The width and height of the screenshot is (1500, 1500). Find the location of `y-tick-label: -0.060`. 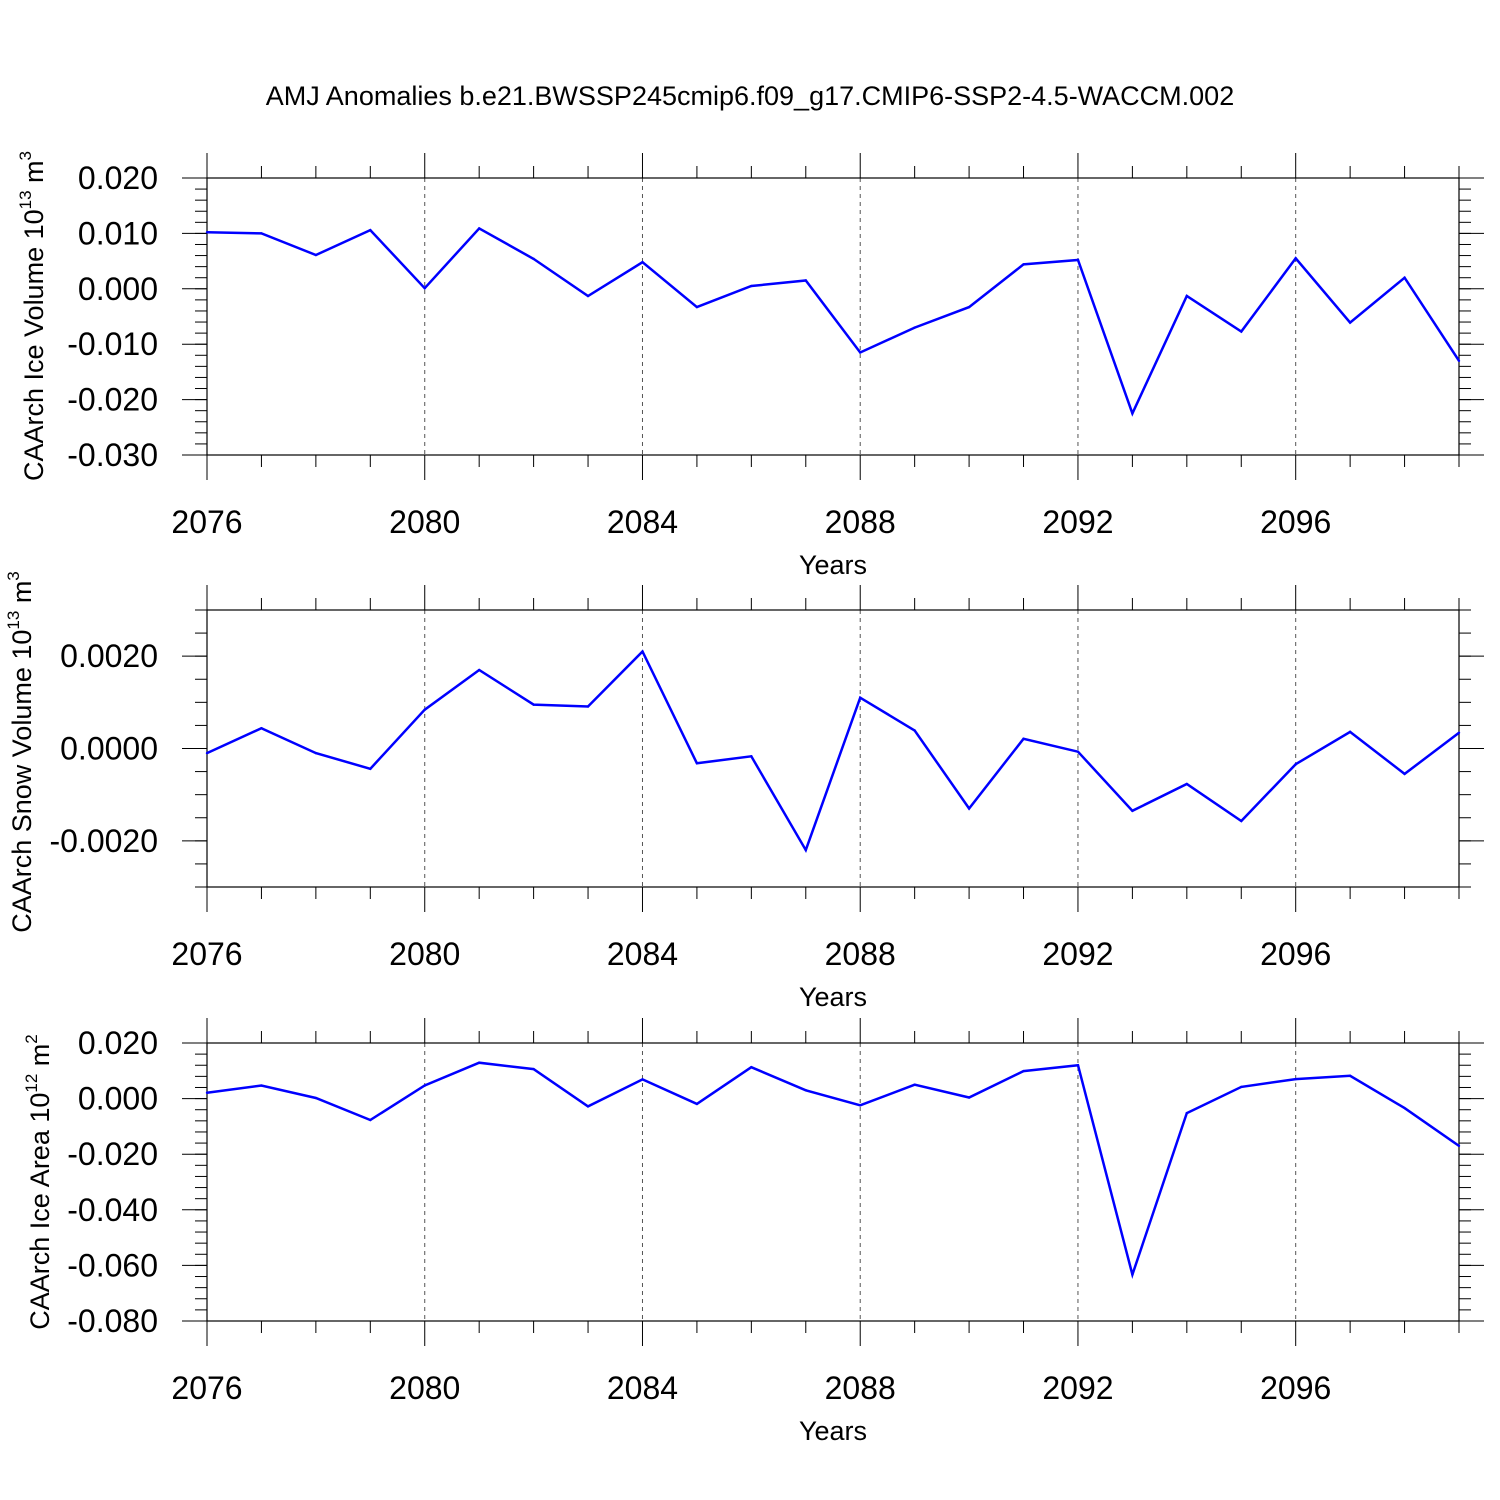

y-tick-label: -0.060 is located at coordinates (112, 1265).